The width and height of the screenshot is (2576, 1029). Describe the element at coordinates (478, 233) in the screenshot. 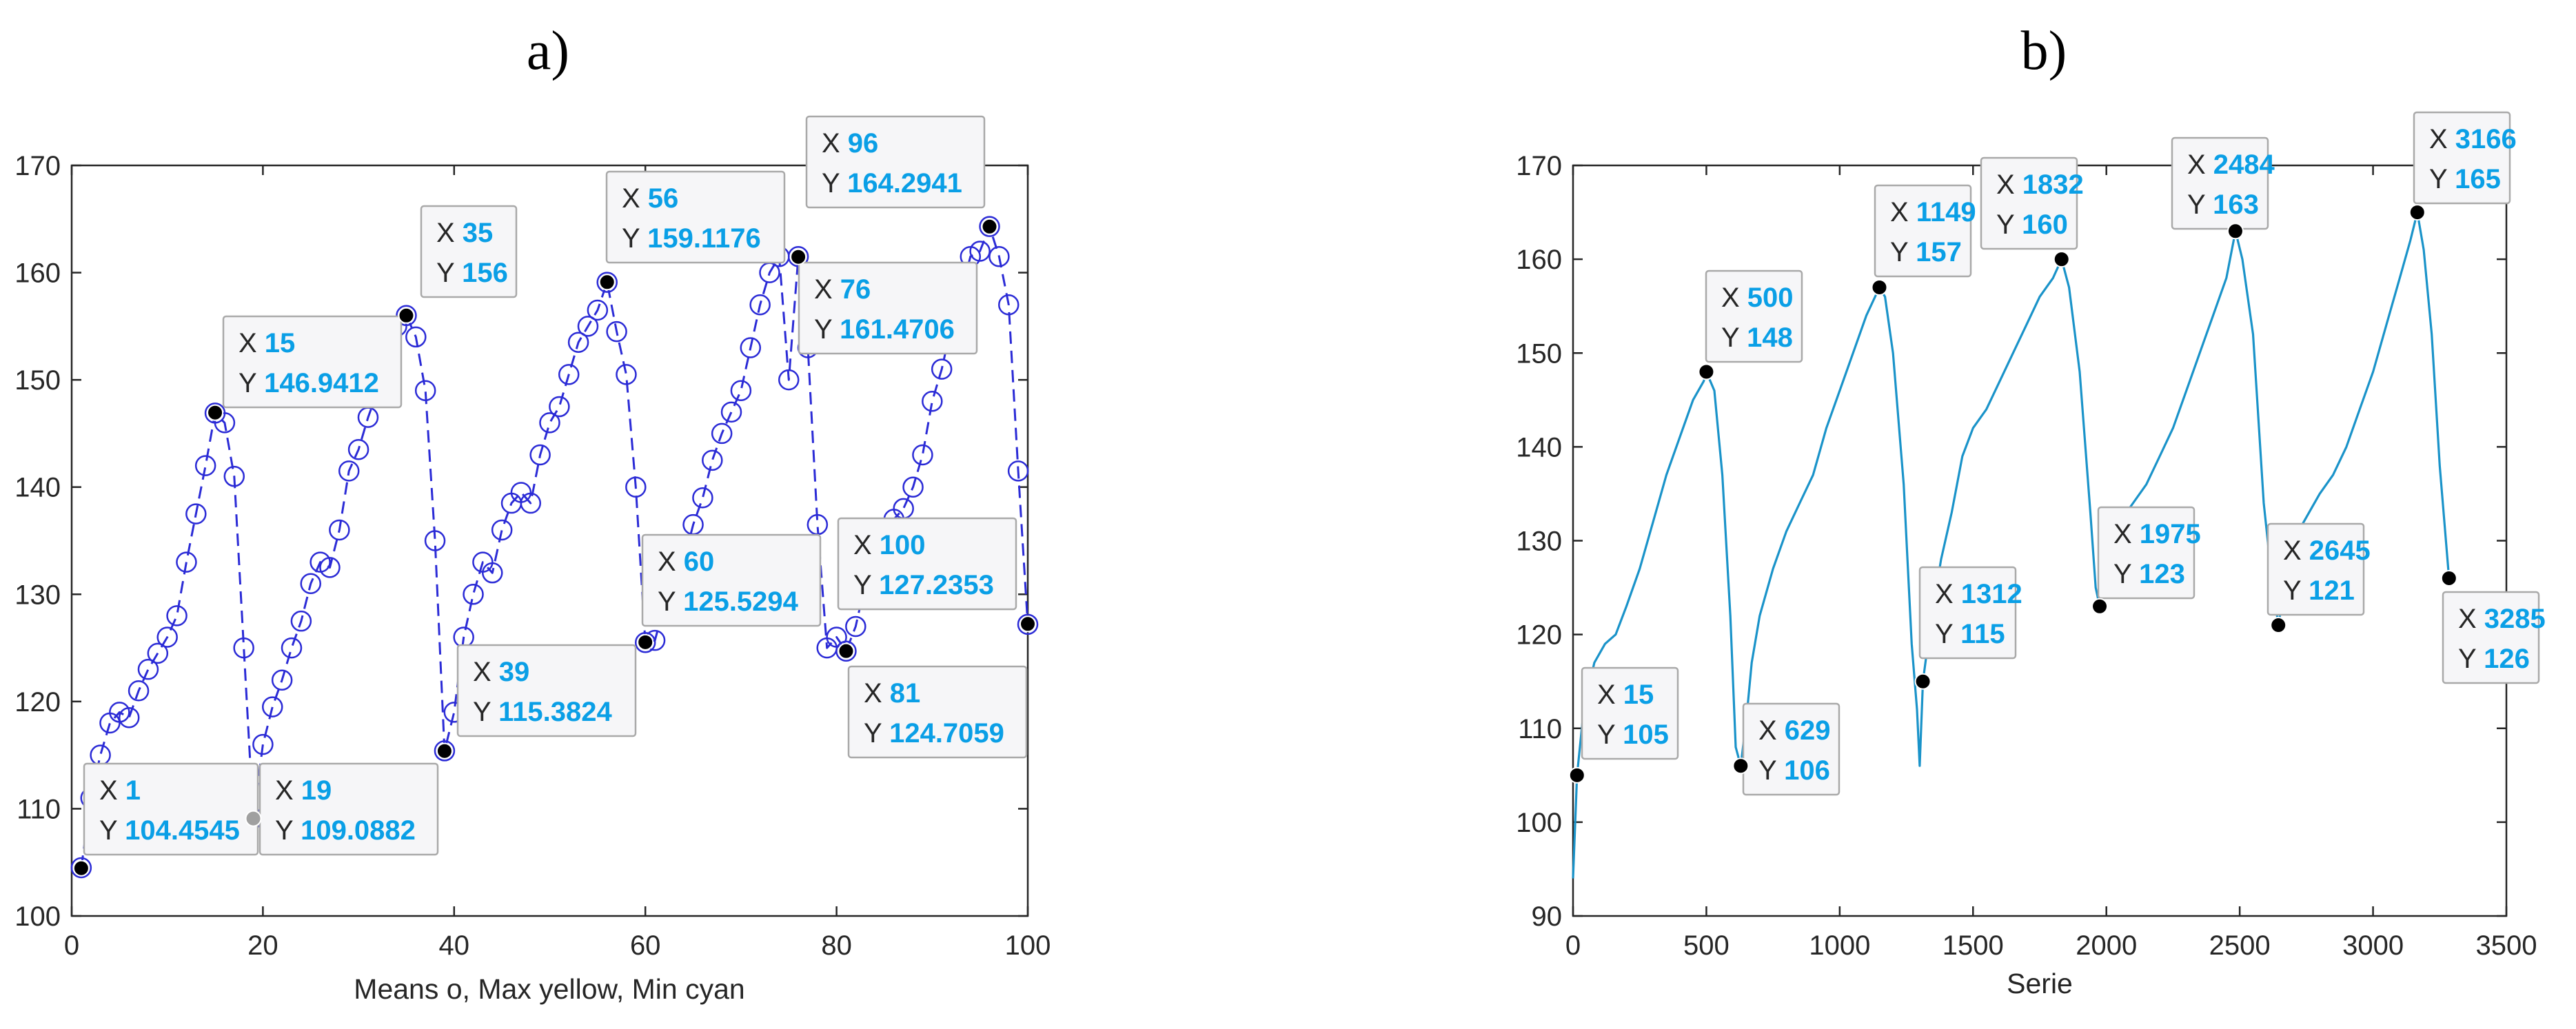

I see `panel-a-datatip-x-value: 35` at that location.